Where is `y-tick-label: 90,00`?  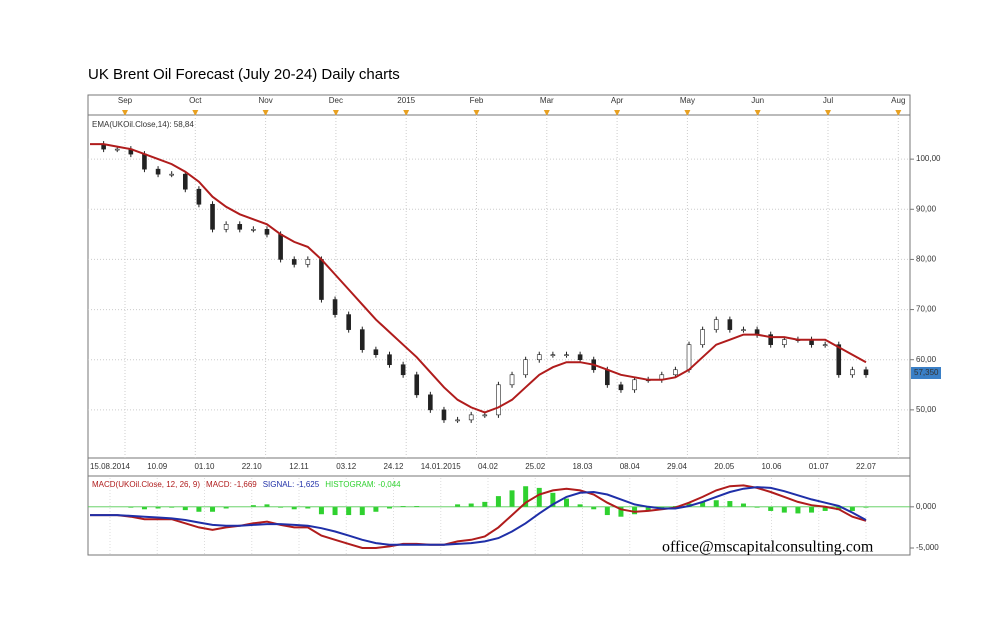
y-tick-label: 90,00 is located at coordinates (926, 208).